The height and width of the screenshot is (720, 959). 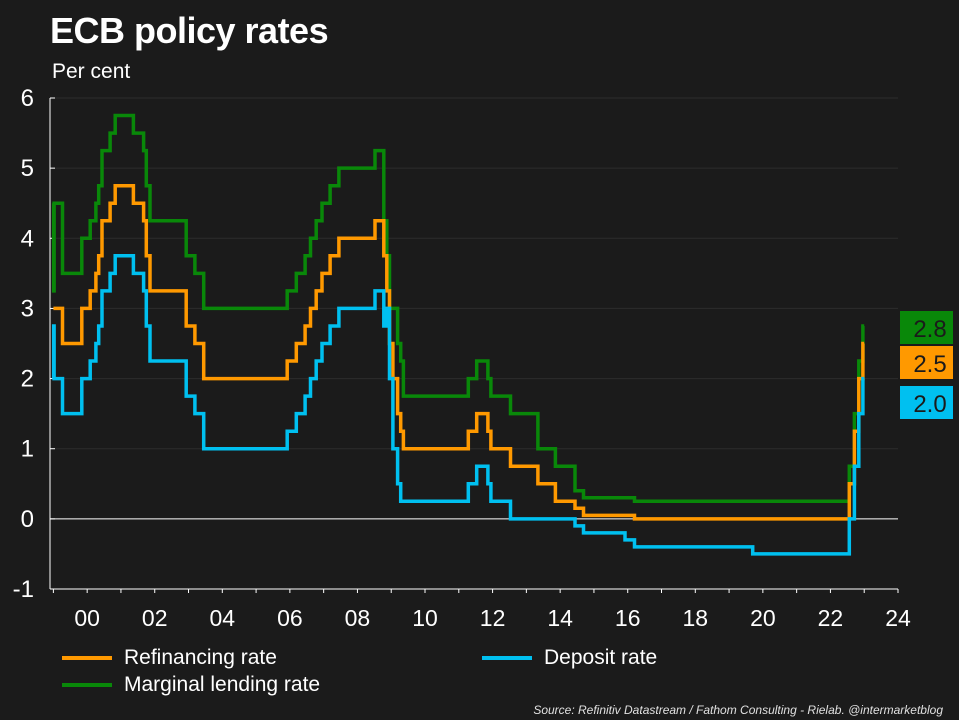 What do you see at coordinates (27, 238) in the screenshot?
I see `y-tick-label: 4` at bounding box center [27, 238].